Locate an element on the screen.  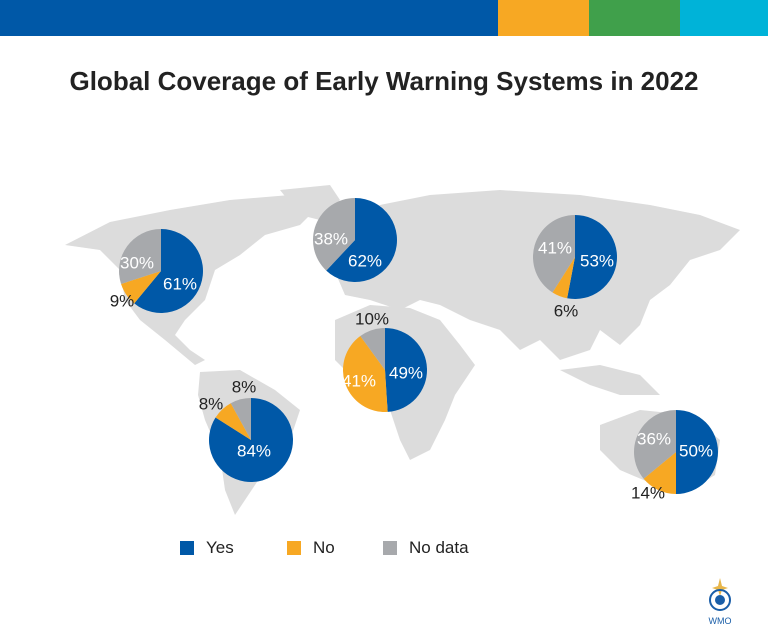
eurasia-land is located at coordinates (535, 275).